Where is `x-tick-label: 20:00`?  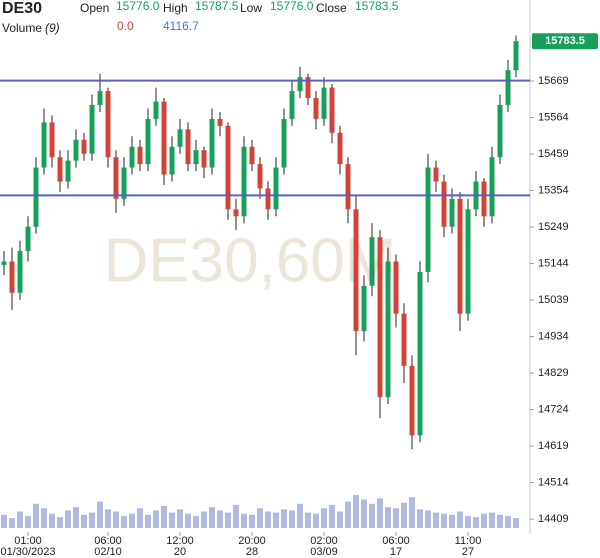 x-tick-label: 20:00 is located at coordinates (252, 541).